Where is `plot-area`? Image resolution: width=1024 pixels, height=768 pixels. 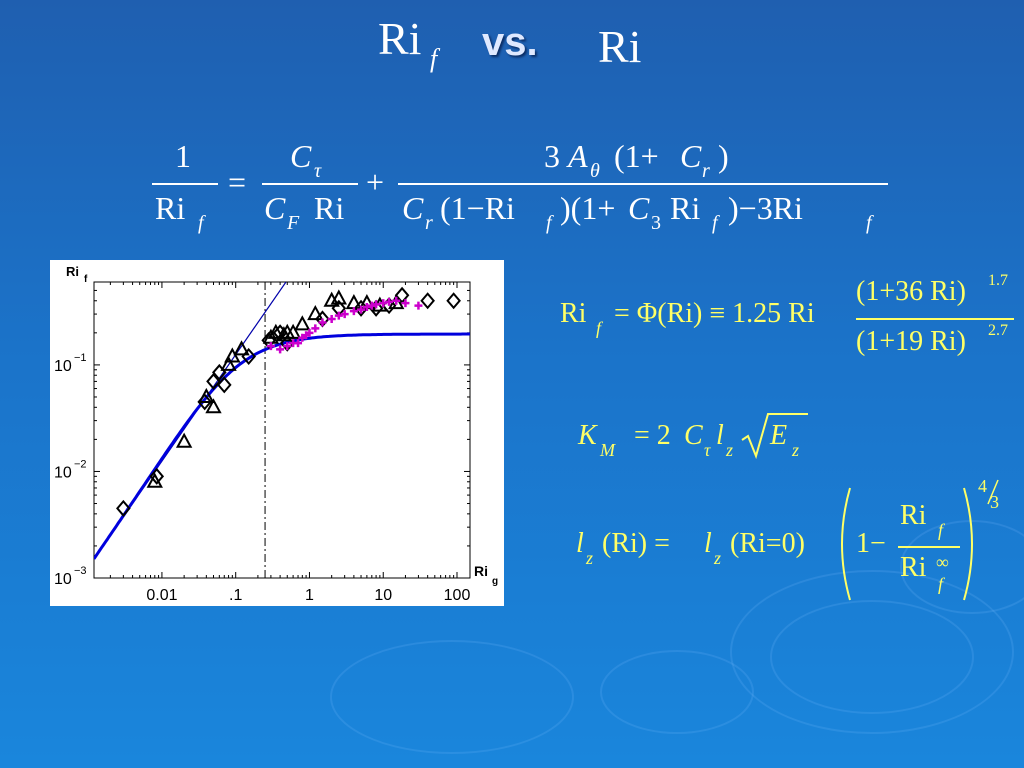 plot-area is located at coordinates (282, 430).